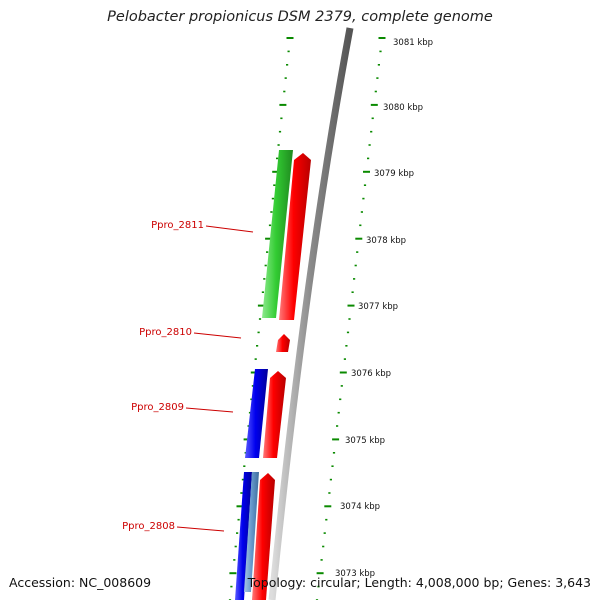 The image size is (600, 600). I want to click on ruler-label: 3078 kbp, so click(386, 241).